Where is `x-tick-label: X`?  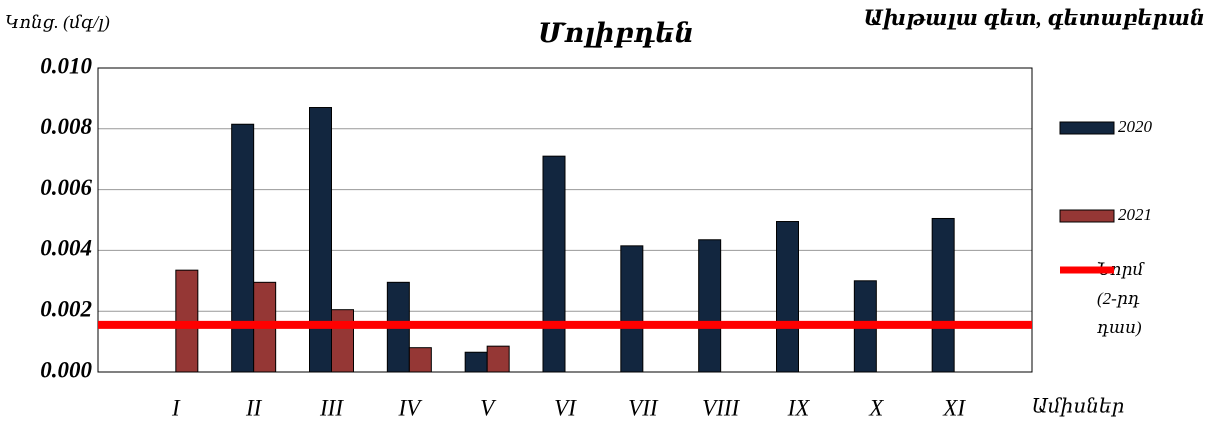 x-tick-label: X is located at coordinates (876, 407).